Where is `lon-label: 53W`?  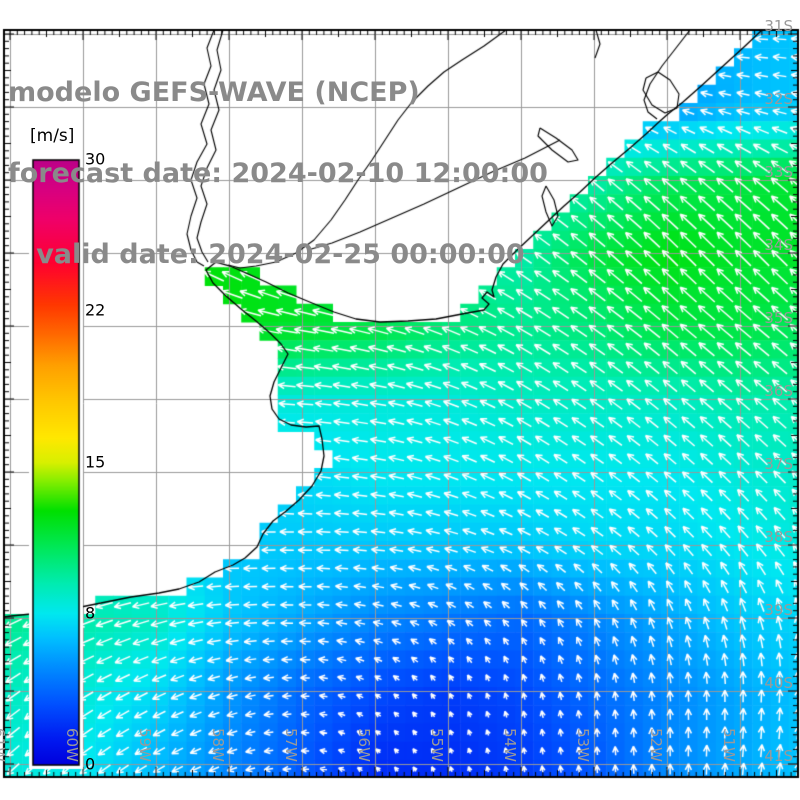
lon-label: 53W is located at coordinates (583, 745).